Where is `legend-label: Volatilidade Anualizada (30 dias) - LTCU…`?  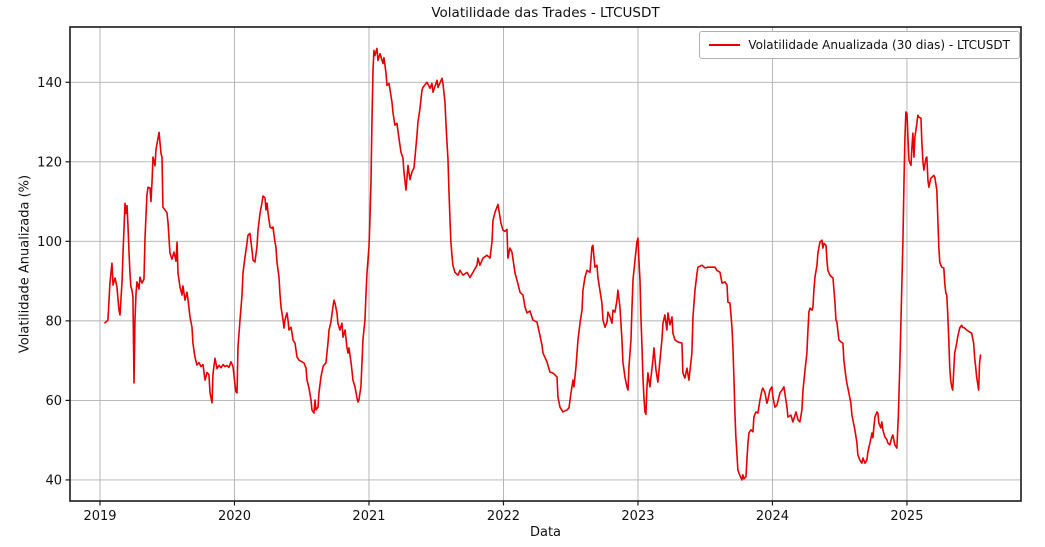
legend-label: Volatilidade Anualizada (30 dias) - LTCU… is located at coordinates (879, 45).